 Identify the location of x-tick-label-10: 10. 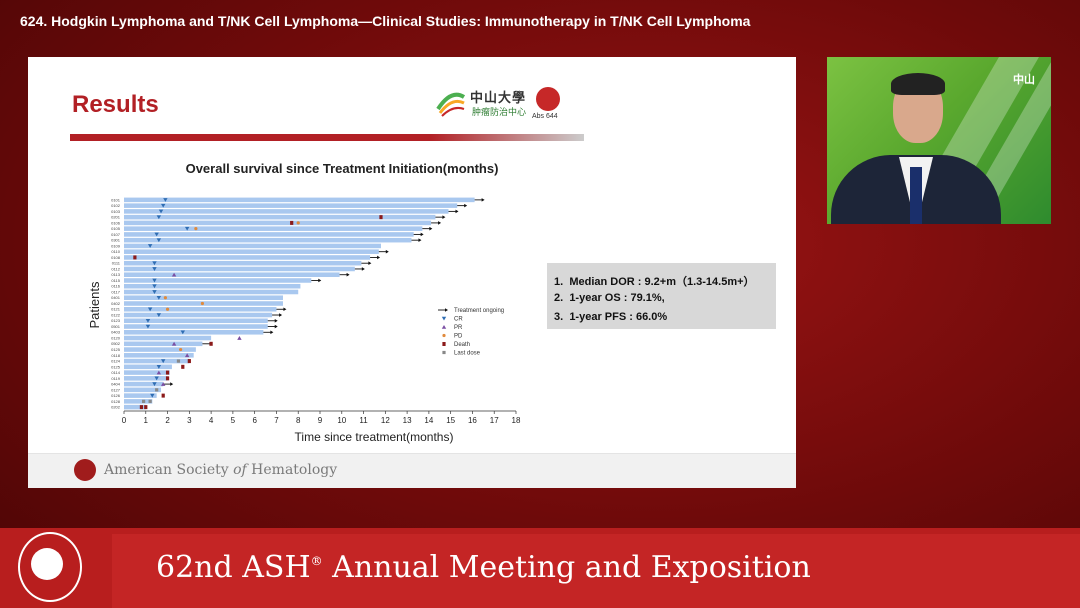
(341, 420).